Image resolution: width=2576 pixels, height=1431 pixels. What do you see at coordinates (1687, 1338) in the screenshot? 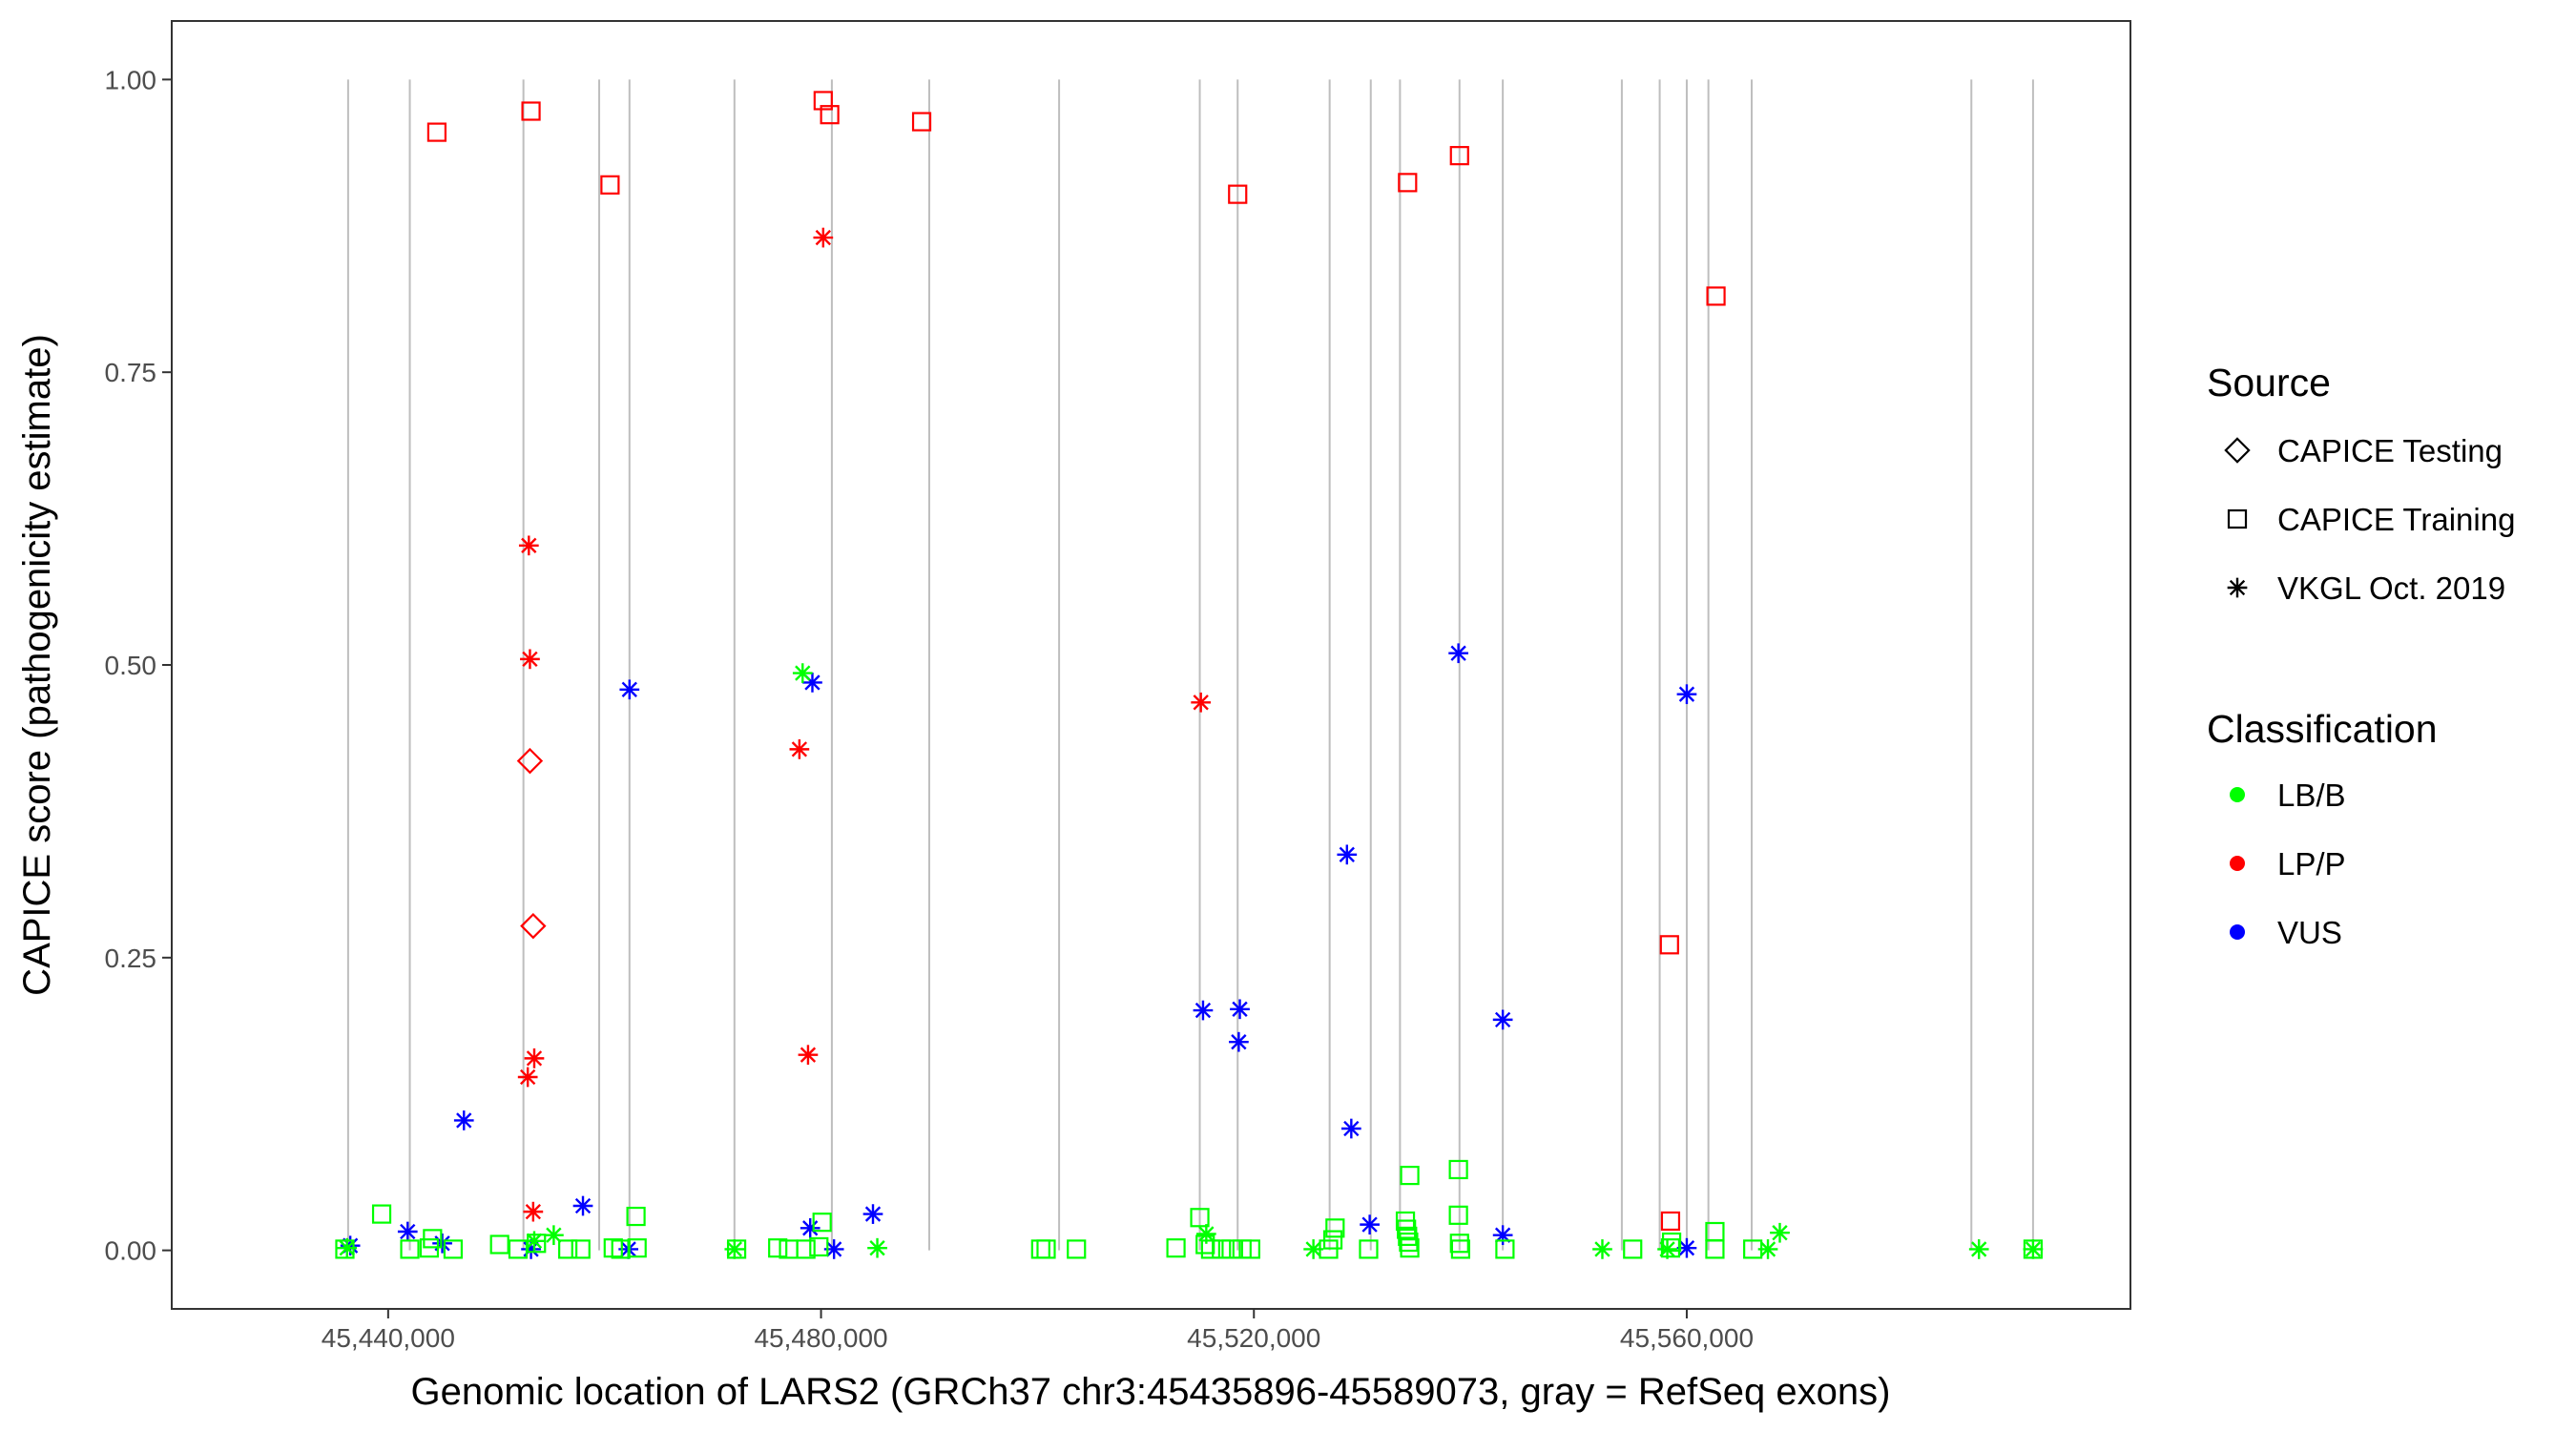
I see `x-tick-label: 45,560,000` at bounding box center [1687, 1338].